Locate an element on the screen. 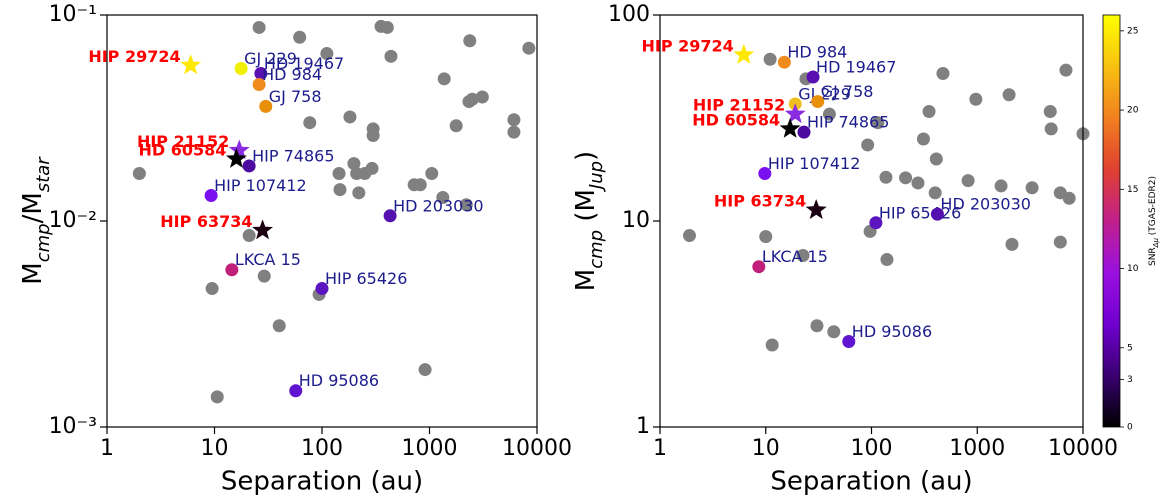  y-tick-label: 10 is located at coordinates (636, 220).